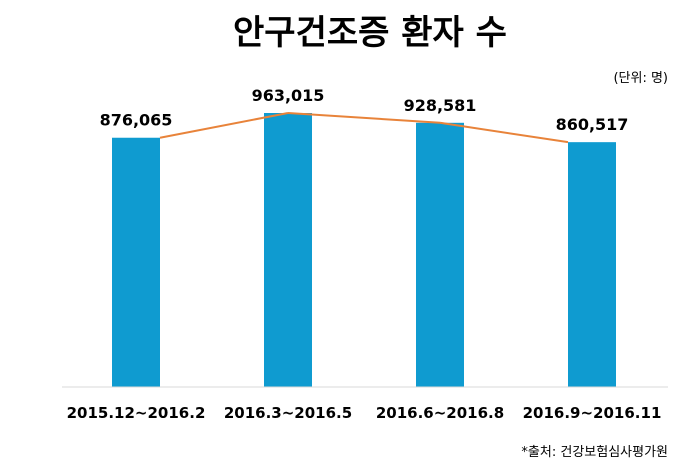  Describe the element at coordinates (288, 413) in the screenshot. I see `x-tick-label-2: 2016.3~2016.5` at that location.